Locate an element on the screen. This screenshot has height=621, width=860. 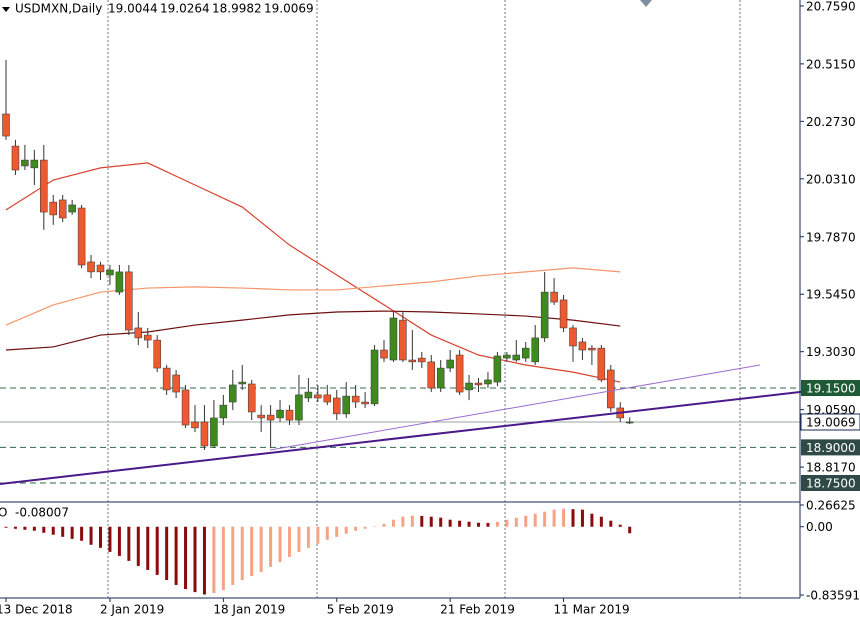
y-tick-label: 19.5450 is located at coordinates (831, 295).